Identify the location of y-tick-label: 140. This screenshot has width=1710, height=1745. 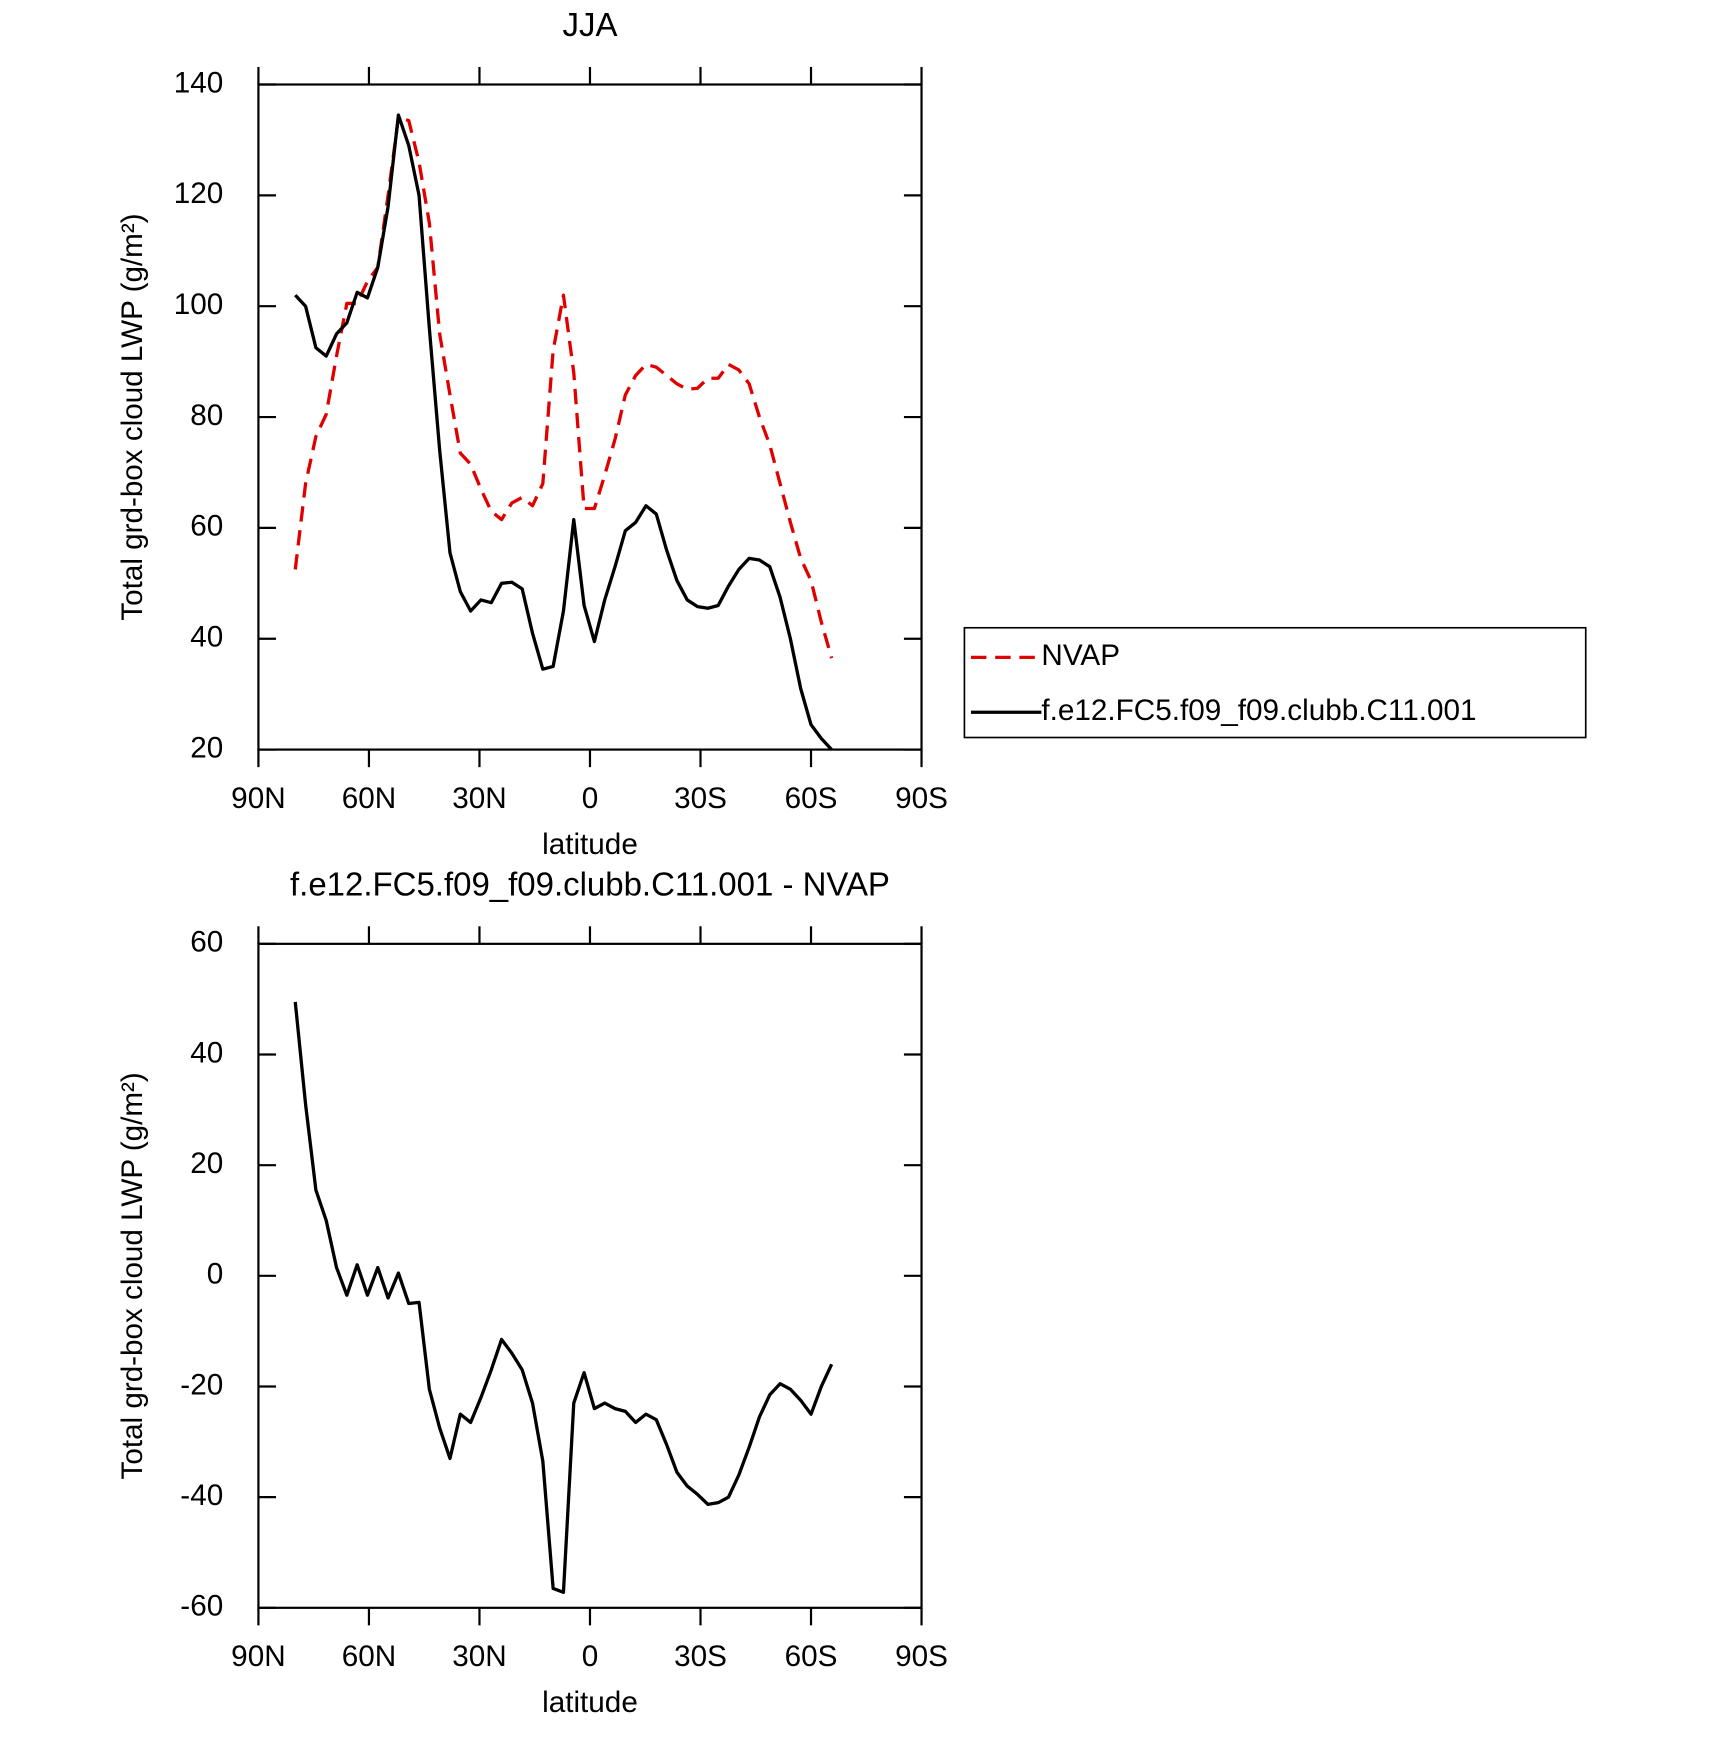
(199, 82).